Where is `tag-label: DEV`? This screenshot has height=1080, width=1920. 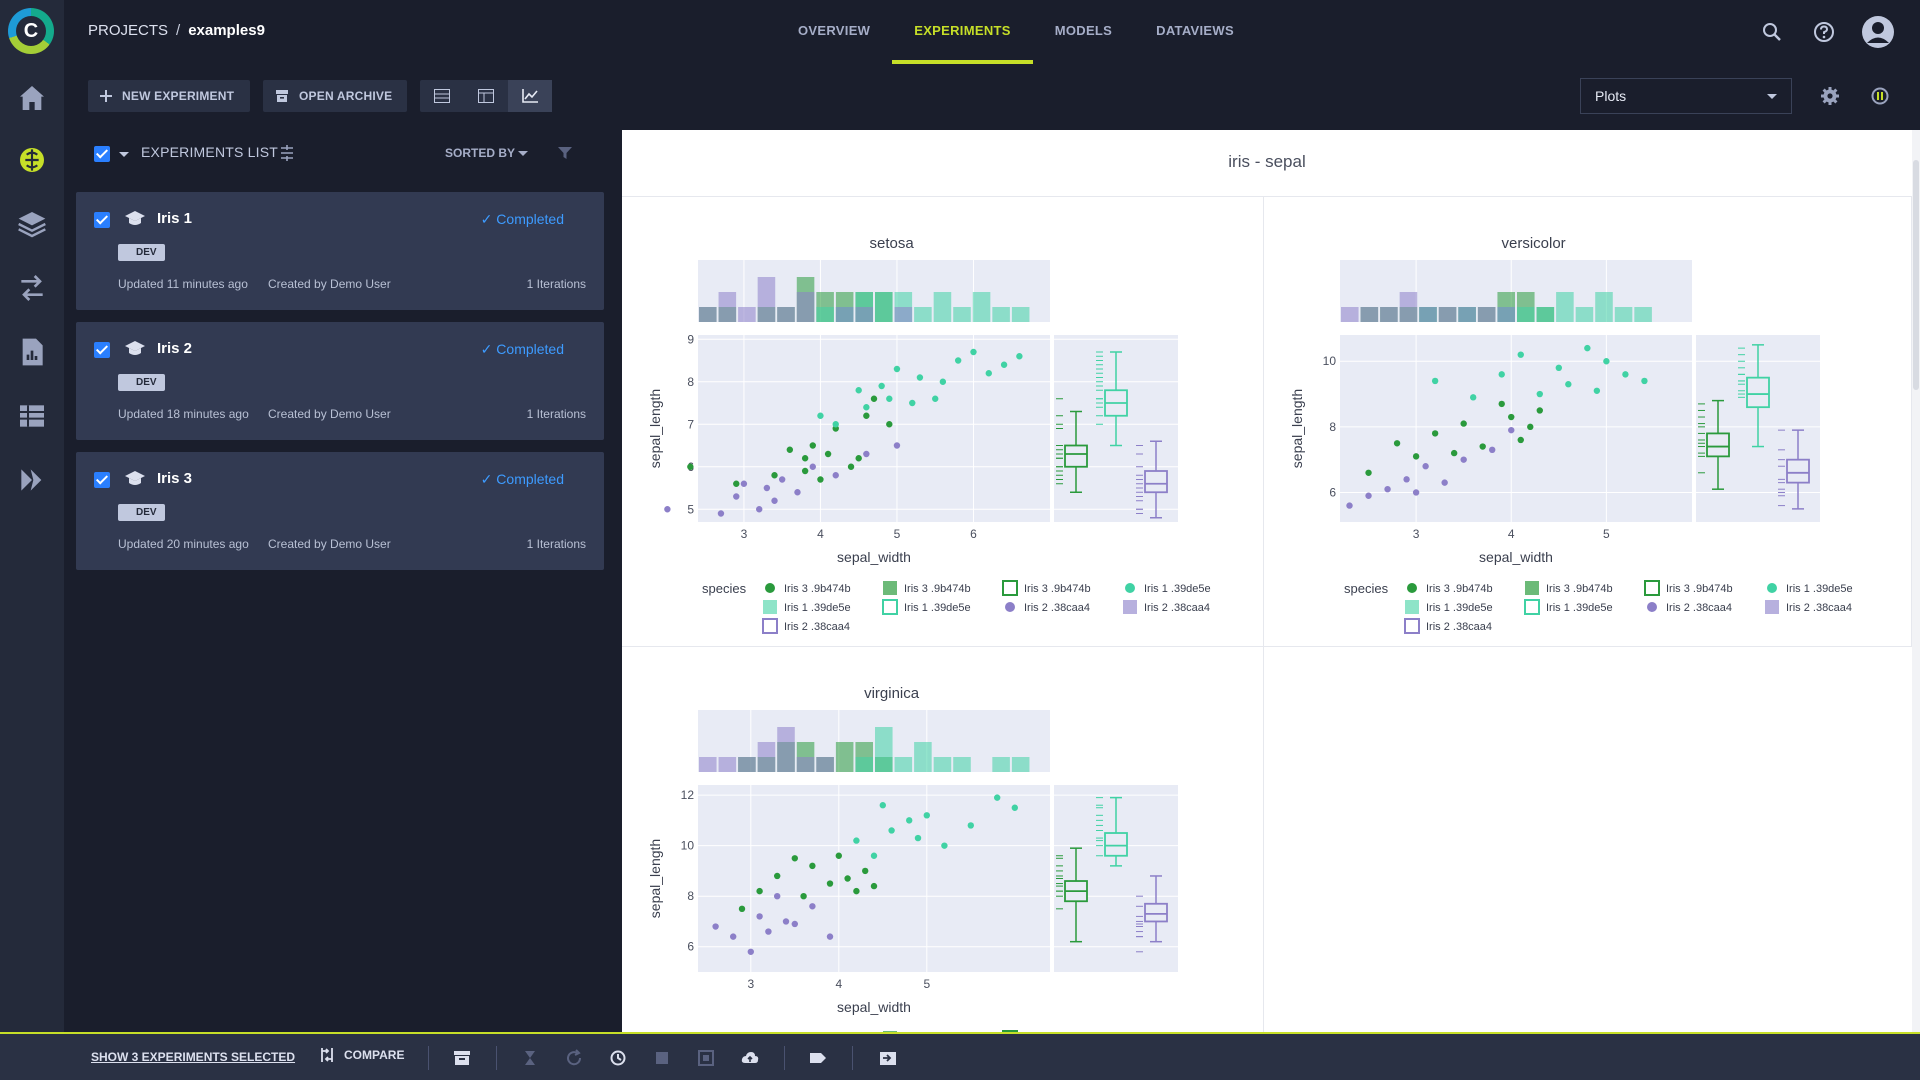
tag-label: DEV is located at coordinates (146, 382).